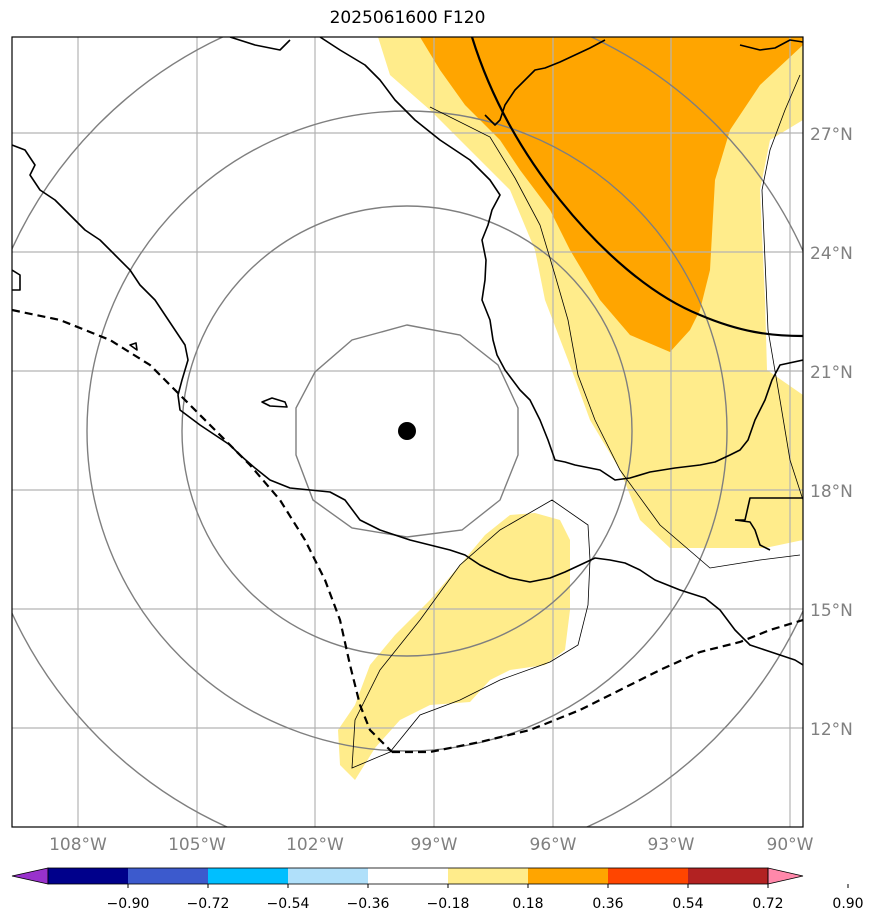 This screenshot has height=924, width=873. Describe the element at coordinates (643, 82) in the screenshot. I see `coastline-gulf-north` at that location.